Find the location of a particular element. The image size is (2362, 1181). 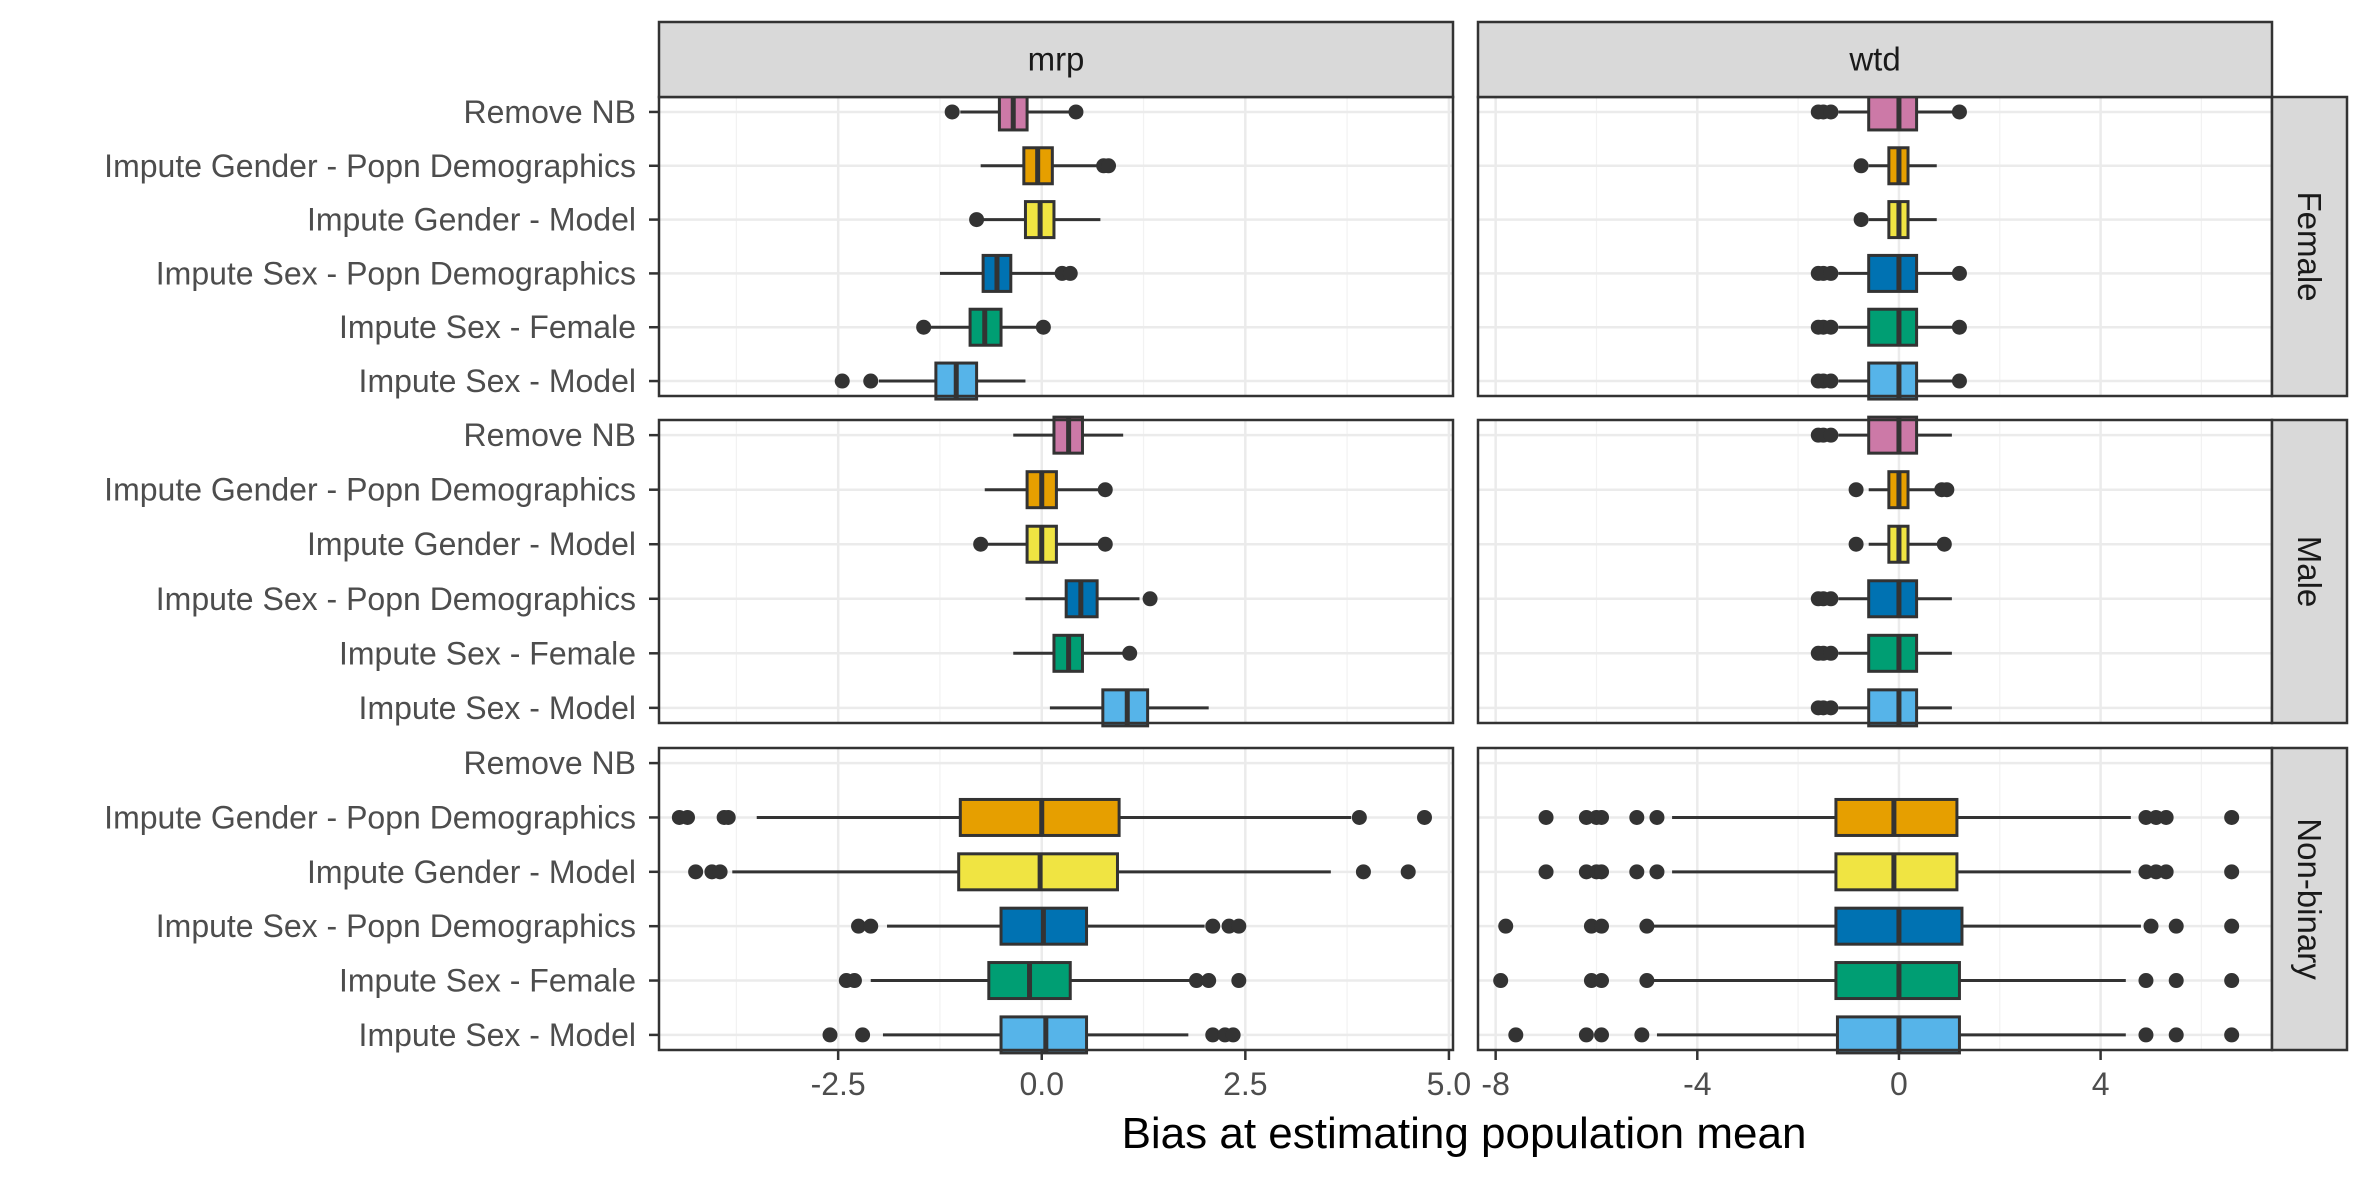

column-strip-label: mrp is located at coordinates (1056, 59).